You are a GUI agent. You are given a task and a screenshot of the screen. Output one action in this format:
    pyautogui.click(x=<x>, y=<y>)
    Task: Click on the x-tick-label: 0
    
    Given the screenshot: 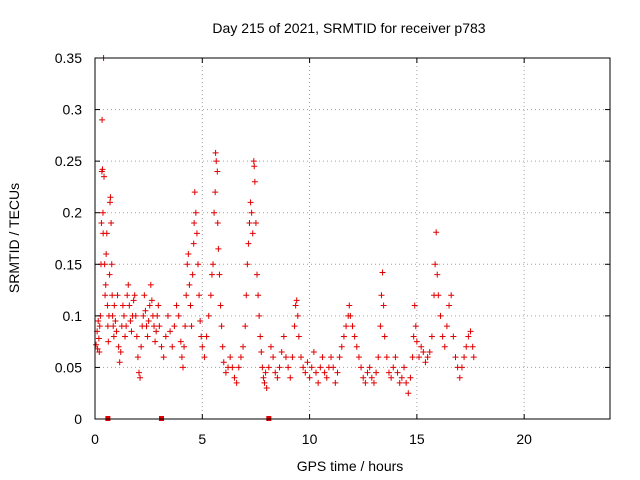 What is the action you would take?
    pyautogui.click(x=95, y=439)
    